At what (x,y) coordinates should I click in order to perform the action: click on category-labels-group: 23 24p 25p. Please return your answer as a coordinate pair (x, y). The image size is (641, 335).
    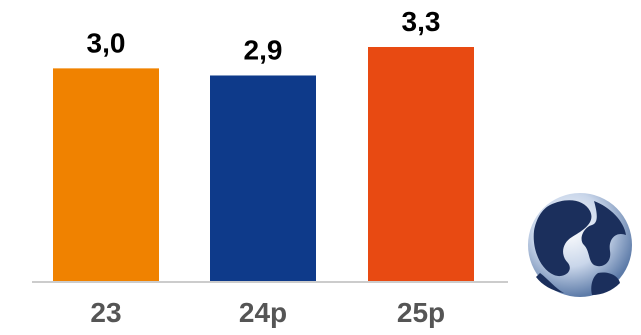
    Looking at the image, I should click on (267, 312).